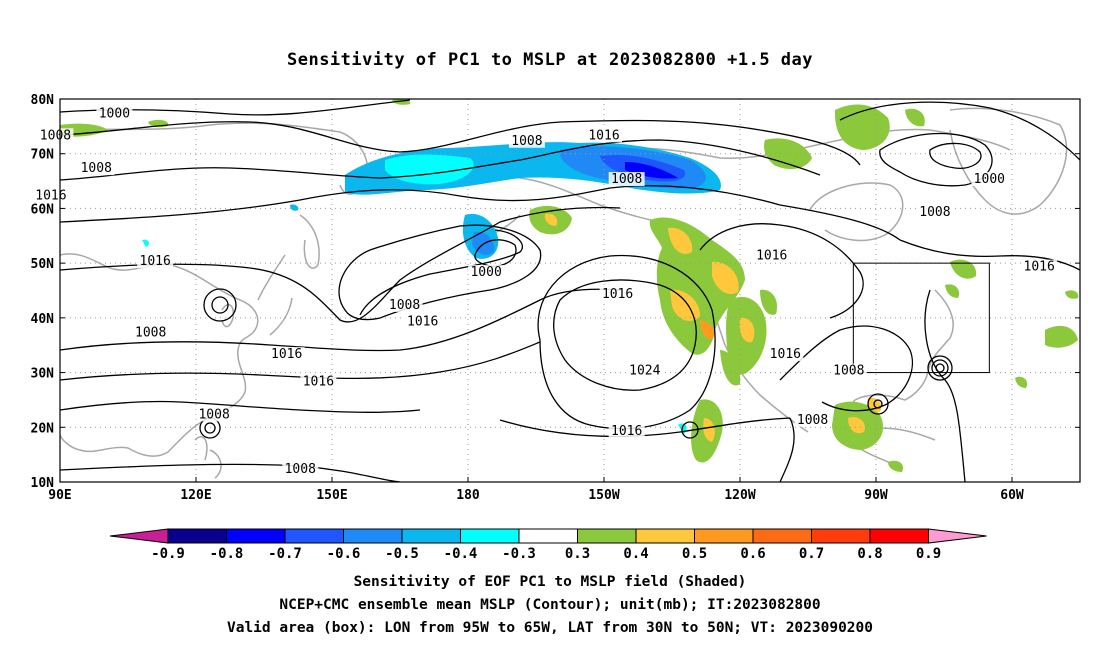  What do you see at coordinates (59, 495) in the screenshot?
I see `lon-tick-label: 90E` at bounding box center [59, 495].